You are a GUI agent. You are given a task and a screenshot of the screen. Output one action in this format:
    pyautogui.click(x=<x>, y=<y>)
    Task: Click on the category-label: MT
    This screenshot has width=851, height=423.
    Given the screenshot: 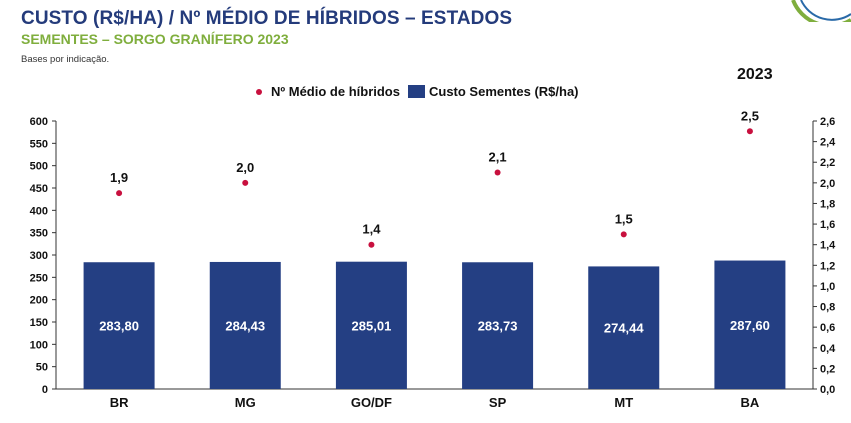 What is the action you would take?
    pyautogui.click(x=623, y=402)
    